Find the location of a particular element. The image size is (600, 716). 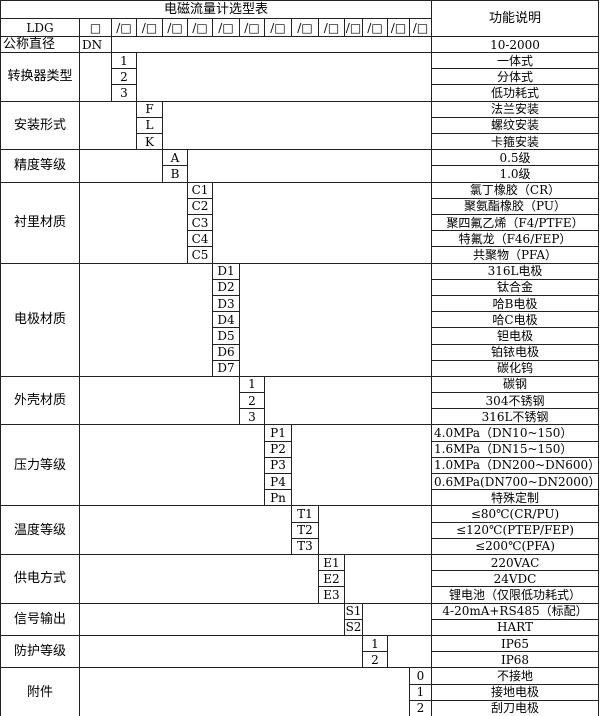

group-label: 附件 is located at coordinates (40, 691).